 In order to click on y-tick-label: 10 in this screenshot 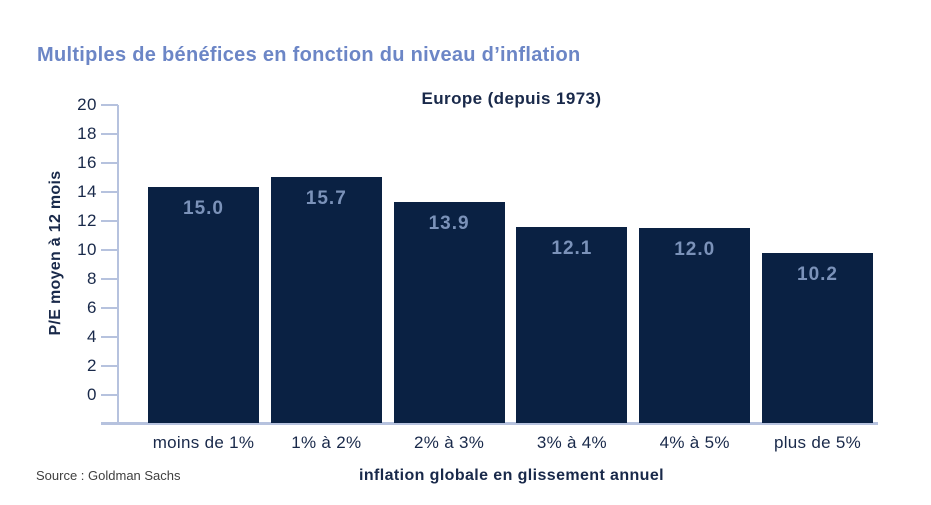, I will do `click(87, 249)`.